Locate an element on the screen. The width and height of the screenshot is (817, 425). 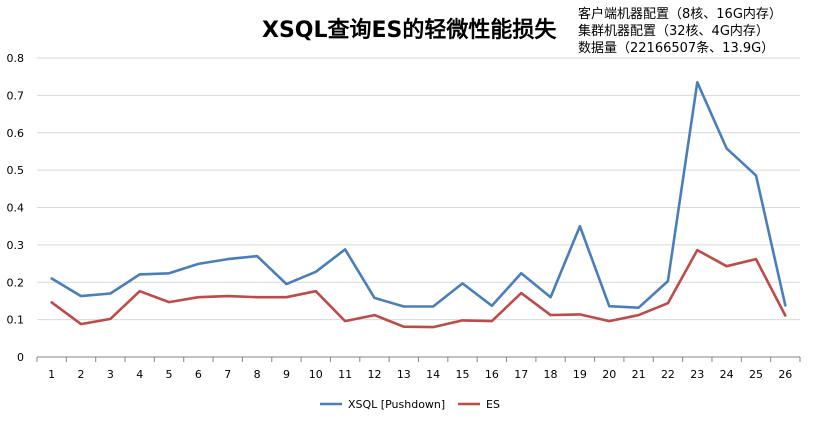
x-tick-label: 1 is located at coordinates (51, 374).